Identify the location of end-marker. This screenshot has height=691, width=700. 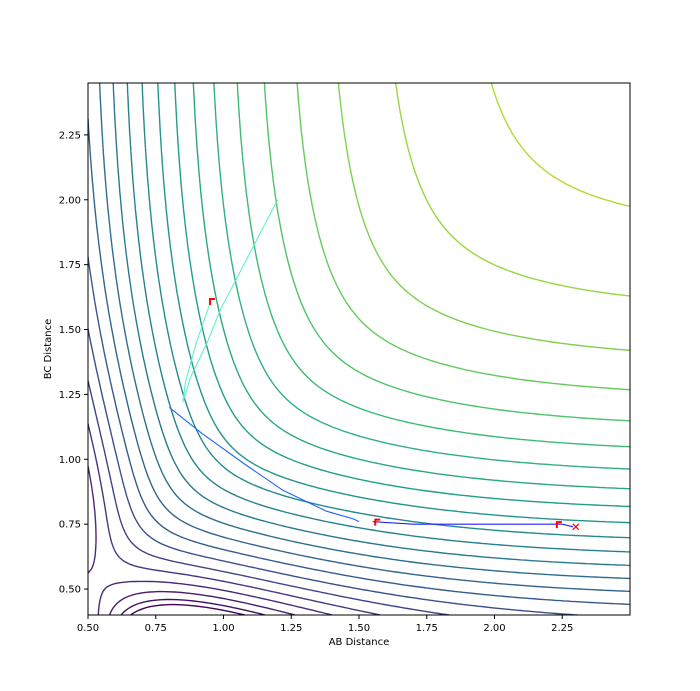
(576, 527).